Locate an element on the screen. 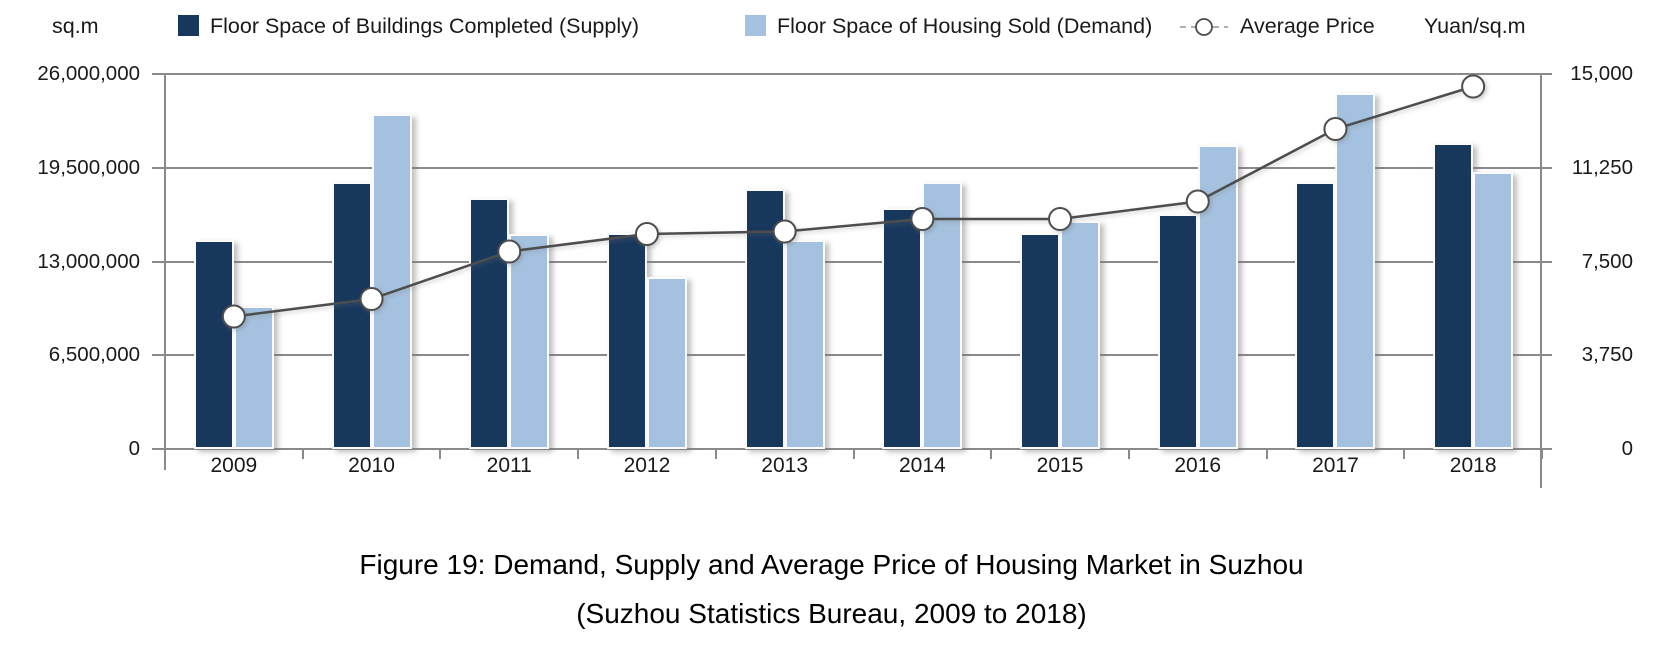  x-axis-category-label: 2012 is located at coordinates (647, 465).